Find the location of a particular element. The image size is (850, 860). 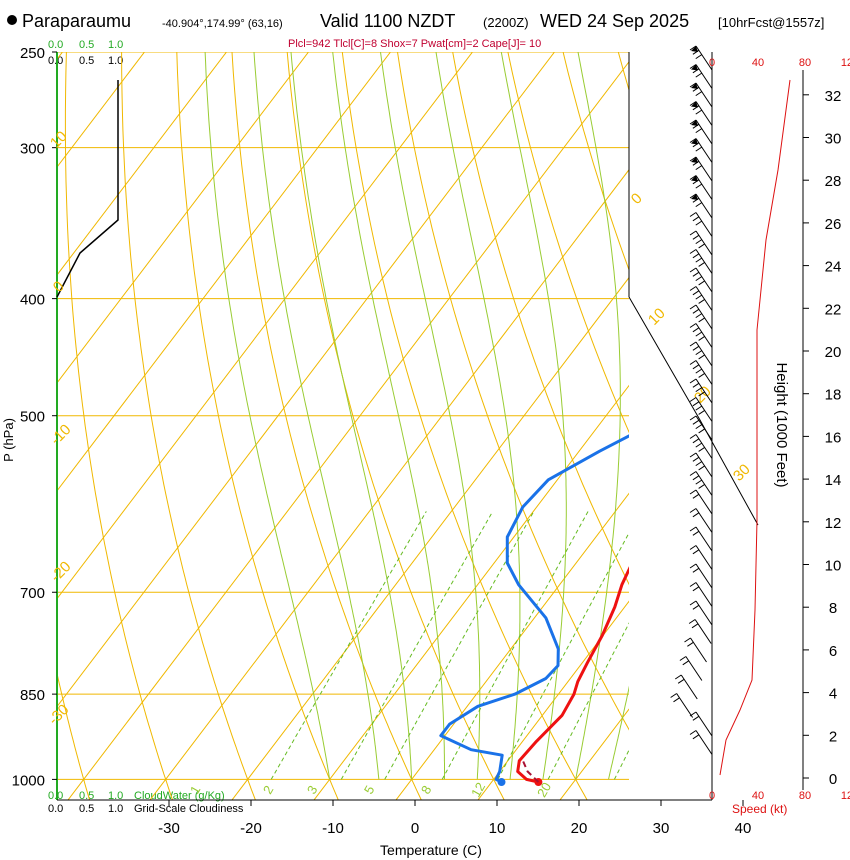

height-tick-32: 32 is located at coordinates (833, 96).